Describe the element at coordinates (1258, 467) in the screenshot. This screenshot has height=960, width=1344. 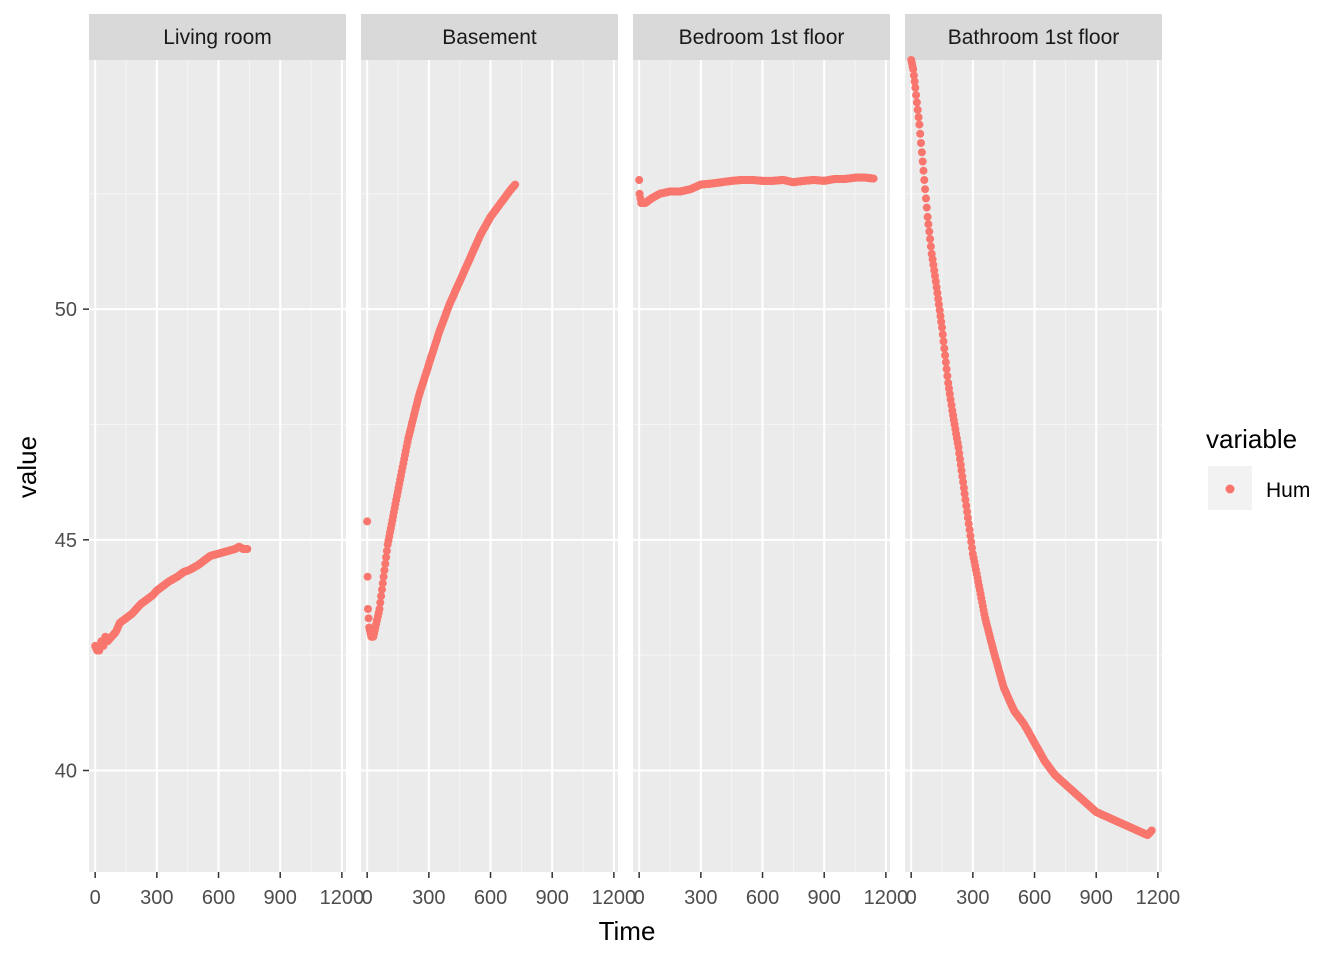
I see `legend: variable Hum` at that location.